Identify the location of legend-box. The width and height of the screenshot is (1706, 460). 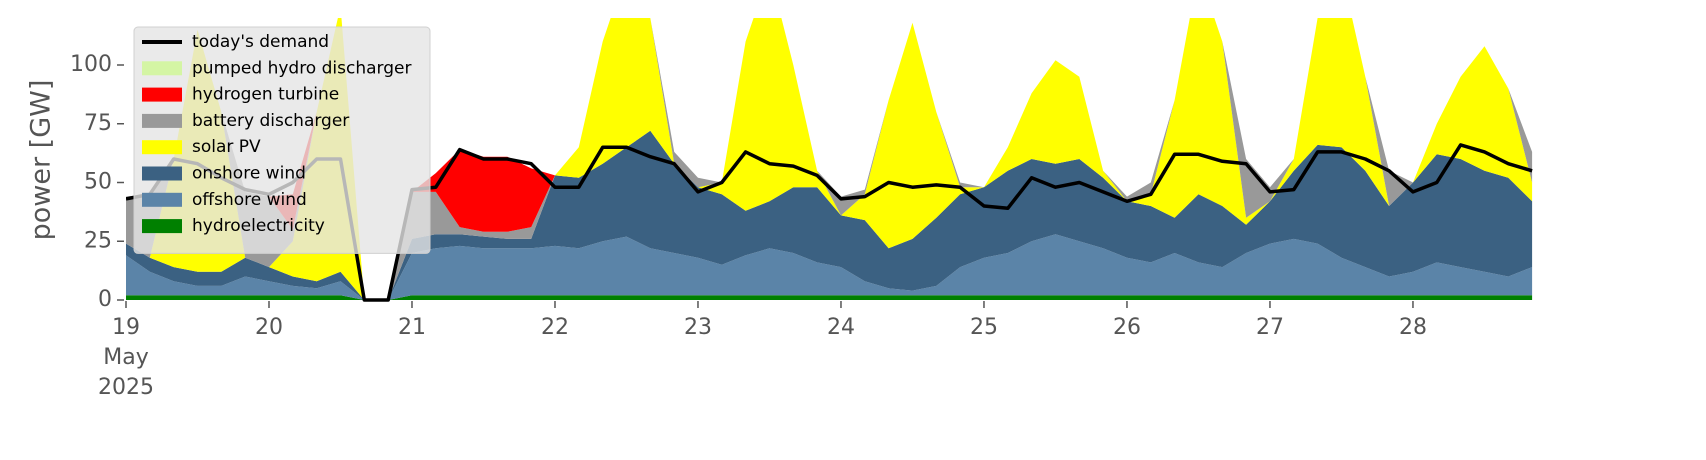
(282, 140).